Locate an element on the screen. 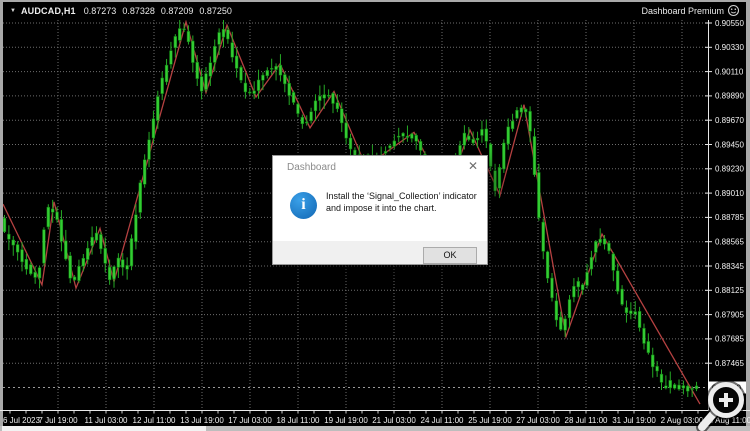 The width and height of the screenshot is (750, 431). time-label: 7 Jul 19:00 is located at coordinates (58, 420).